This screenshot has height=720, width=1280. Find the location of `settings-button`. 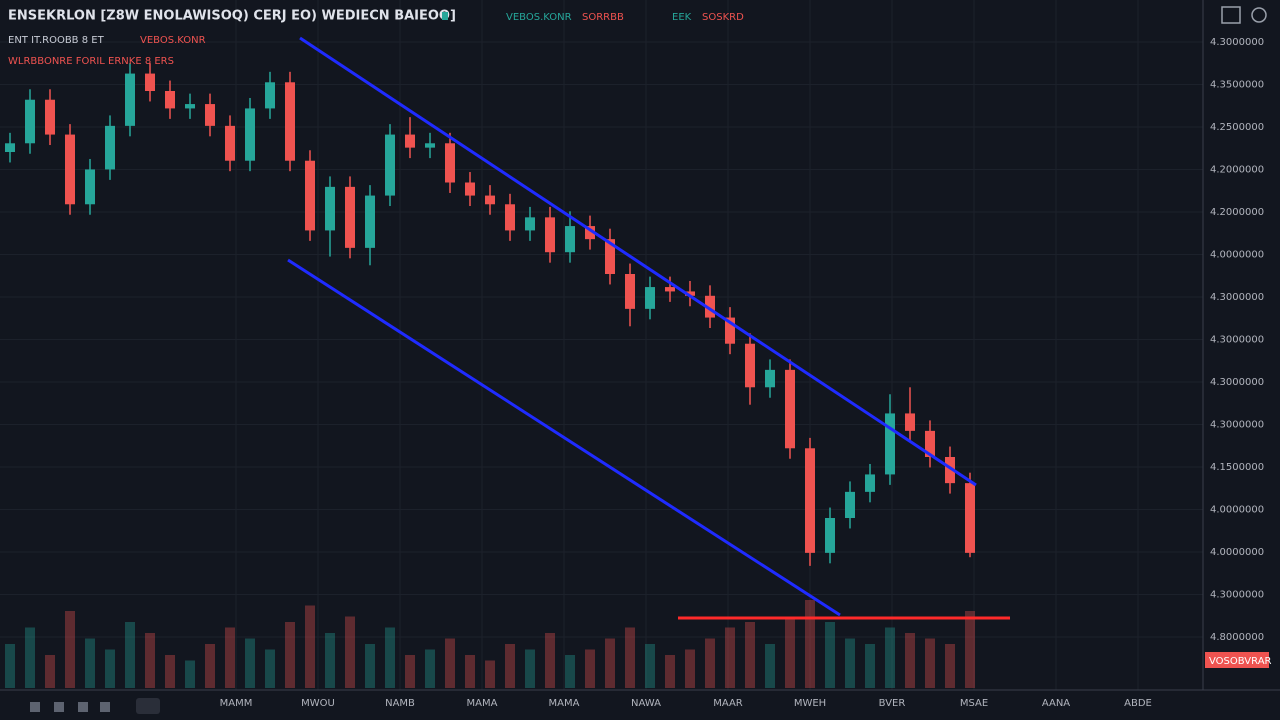

settings-button is located at coordinates (1259, 15).